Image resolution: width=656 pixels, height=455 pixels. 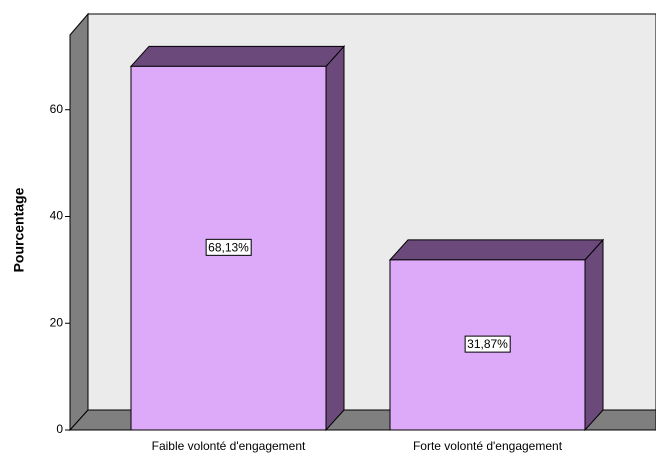 I want to click on y-tick-label: 40, so click(x=57, y=216).